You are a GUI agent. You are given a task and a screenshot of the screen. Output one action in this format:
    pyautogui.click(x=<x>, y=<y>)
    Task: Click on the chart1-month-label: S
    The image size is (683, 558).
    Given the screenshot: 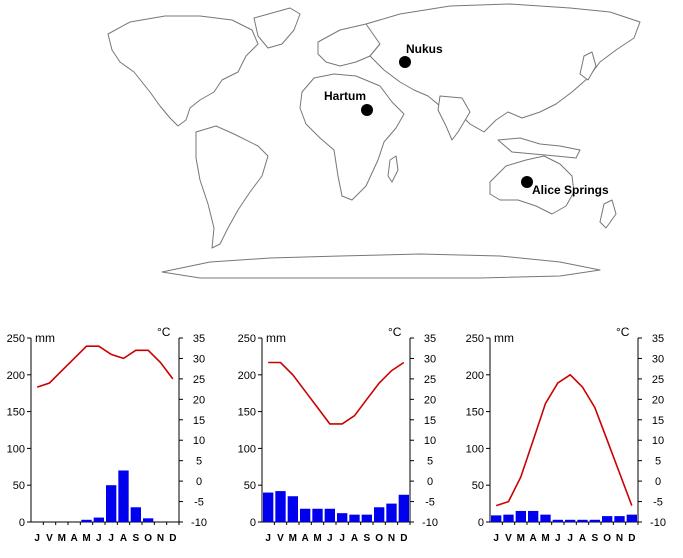 What is the action you would take?
    pyautogui.click(x=135, y=538)
    